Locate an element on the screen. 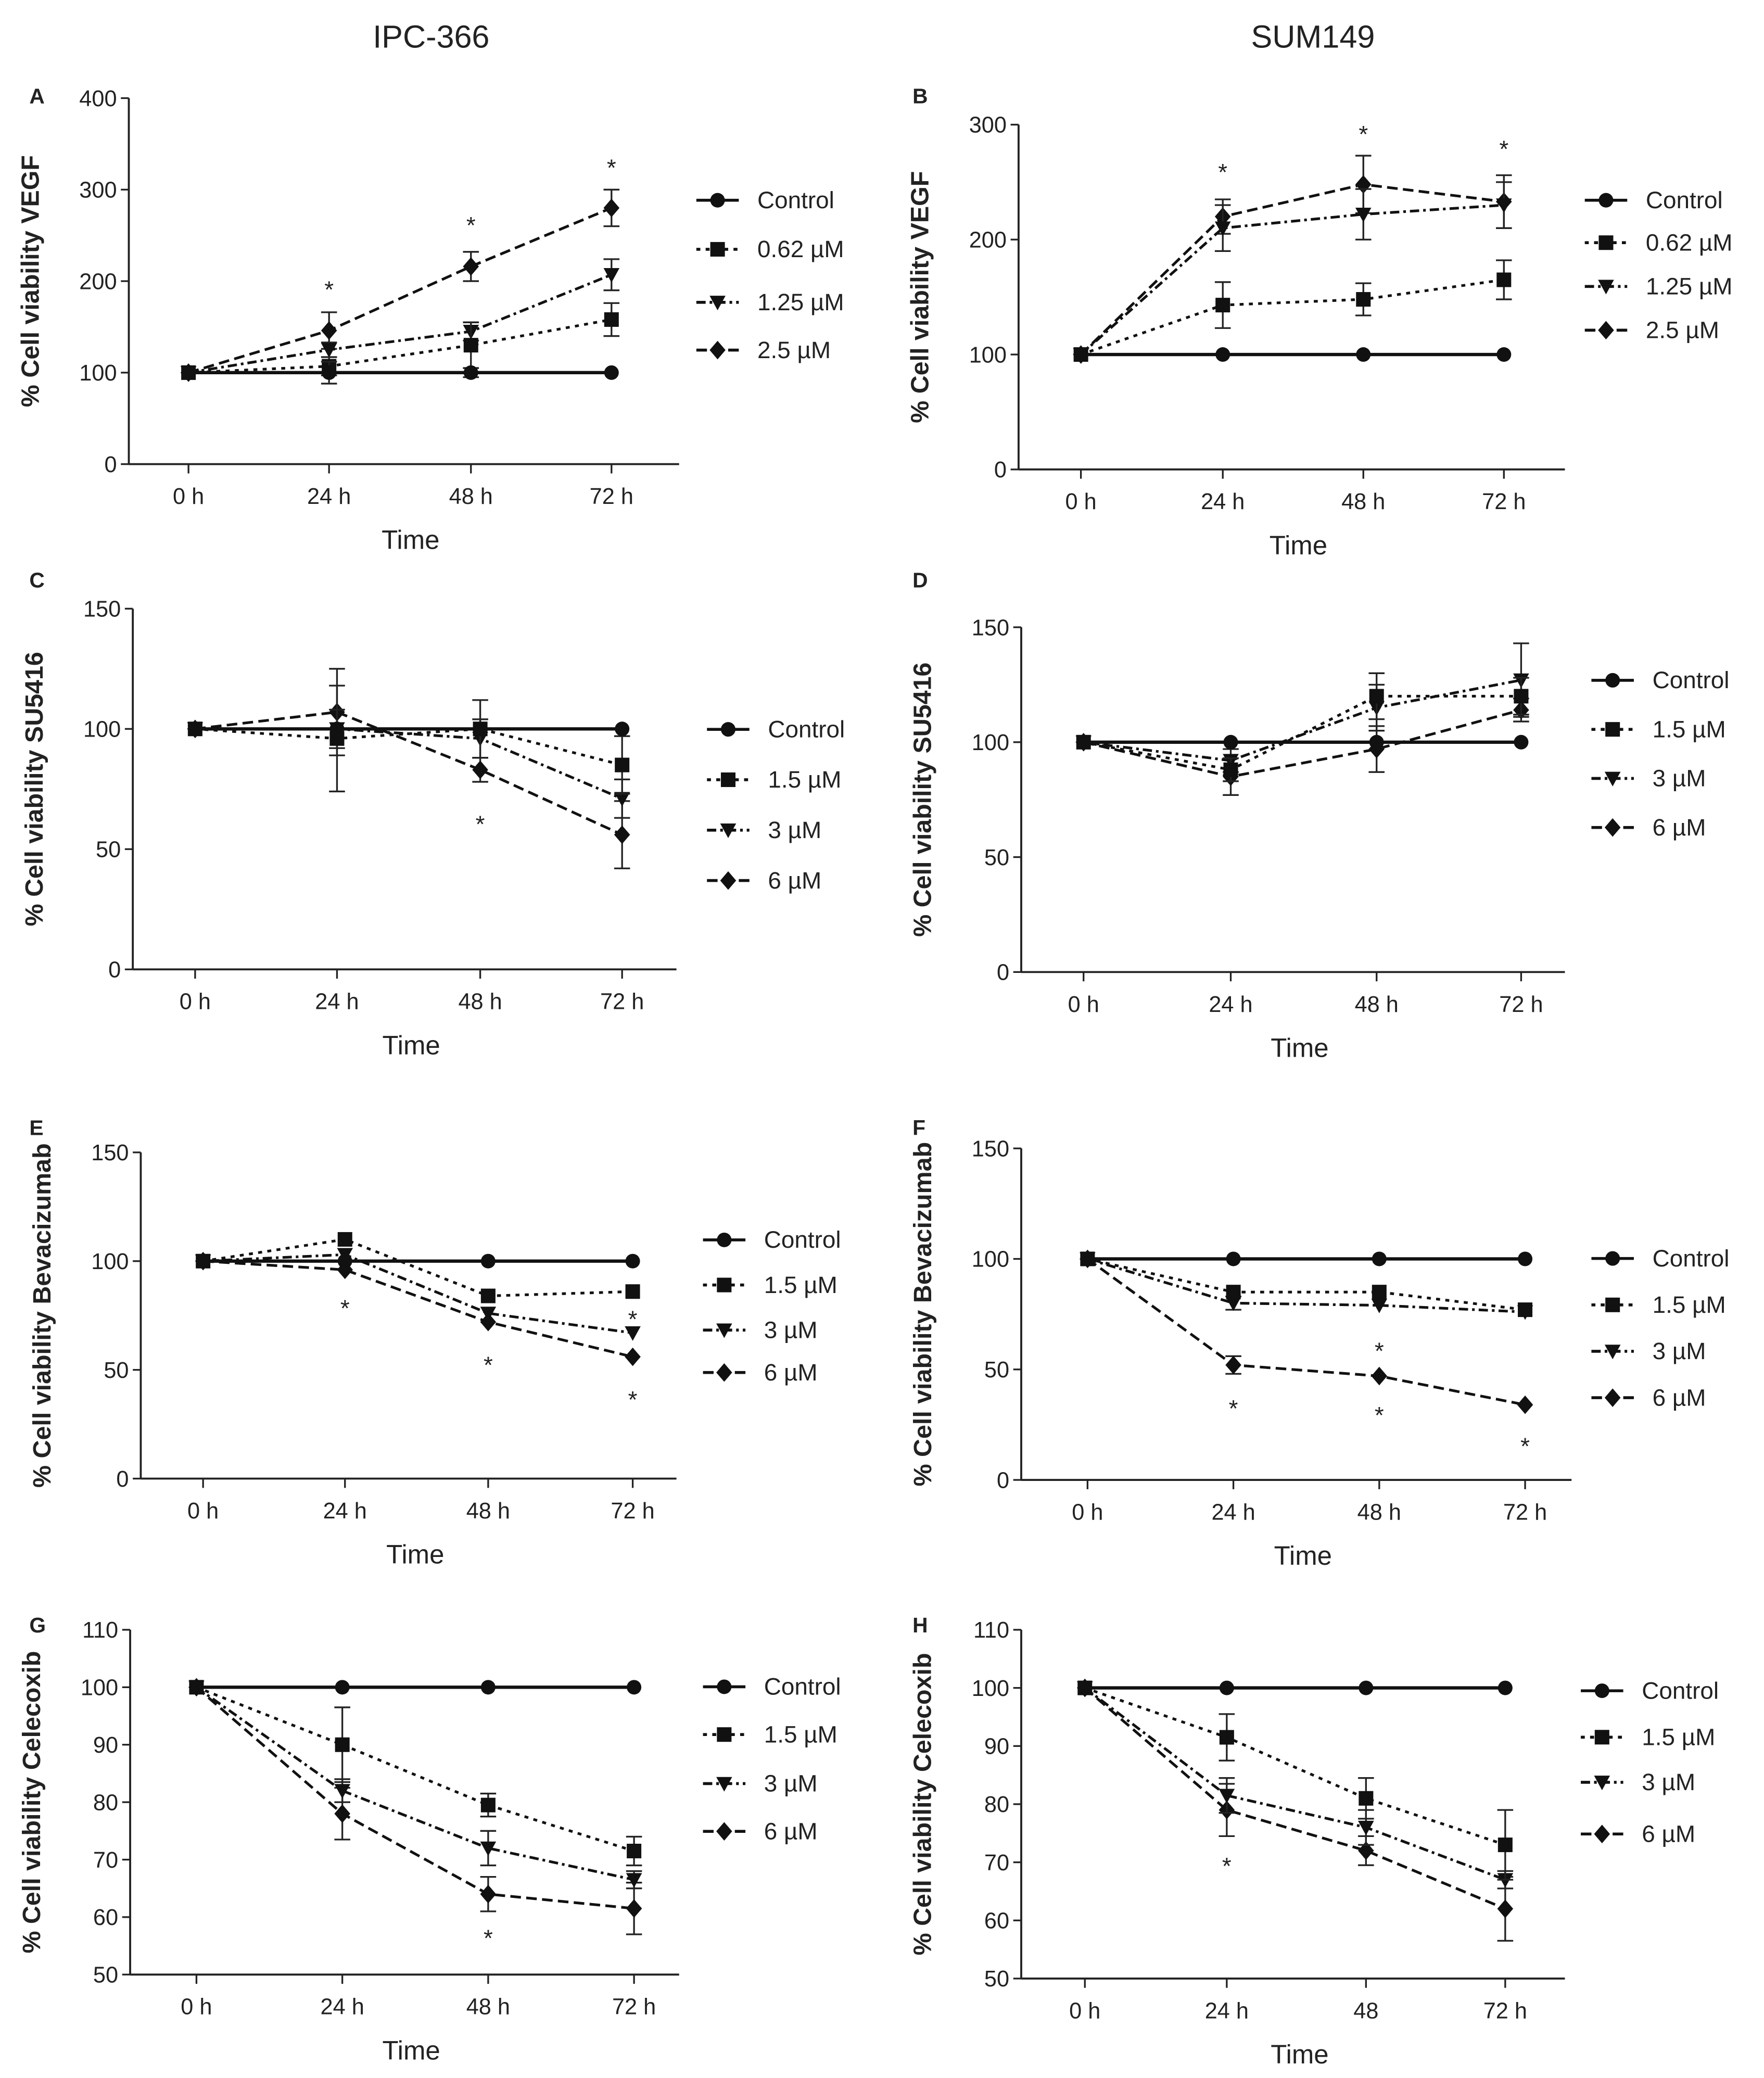  x-tick-label: 72 h is located at coordinates (1504, 502).